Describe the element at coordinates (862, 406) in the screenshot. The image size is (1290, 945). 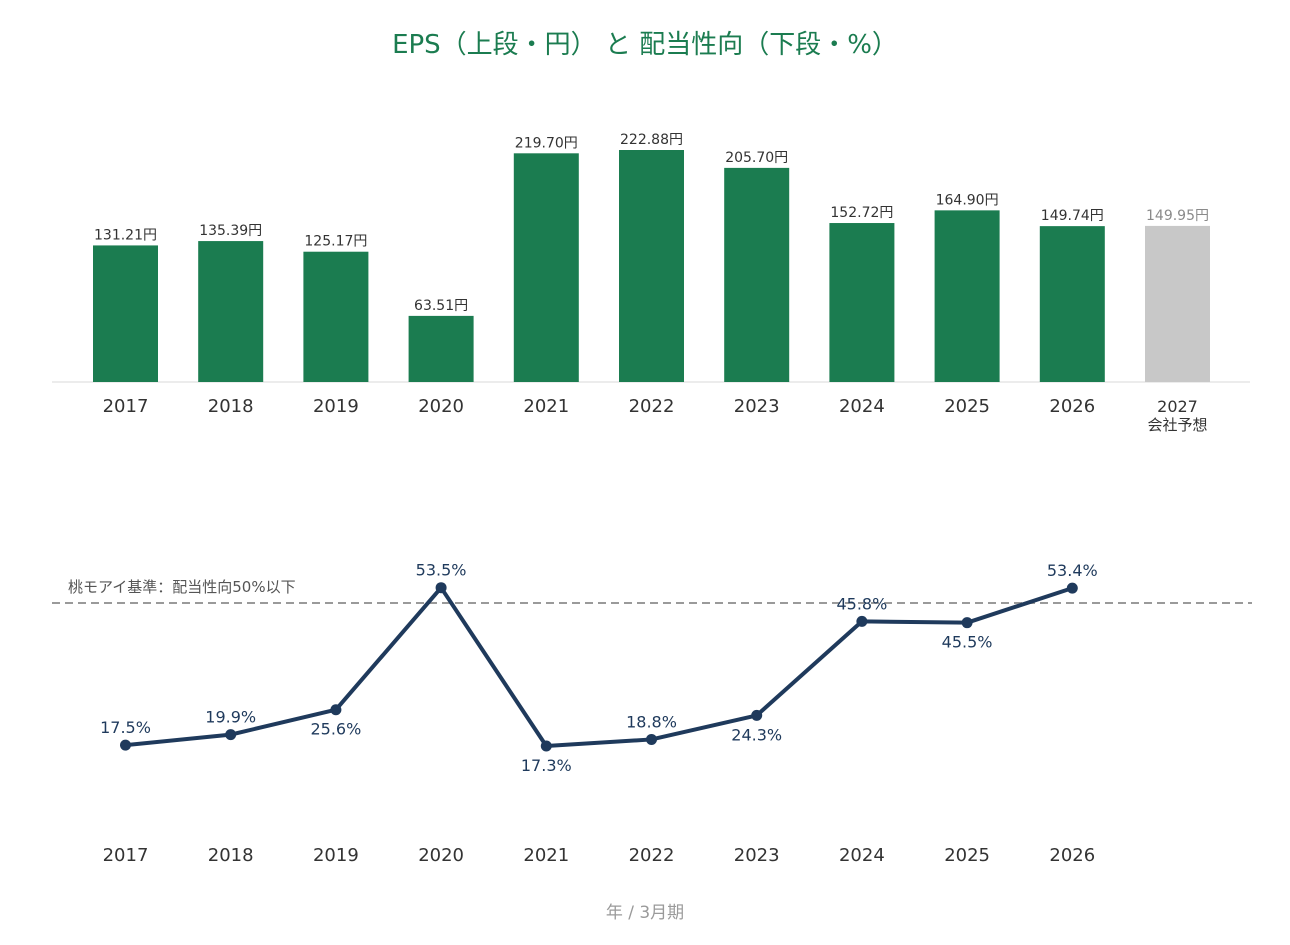
I see `bar-x-tick-label: 2024` at that location.